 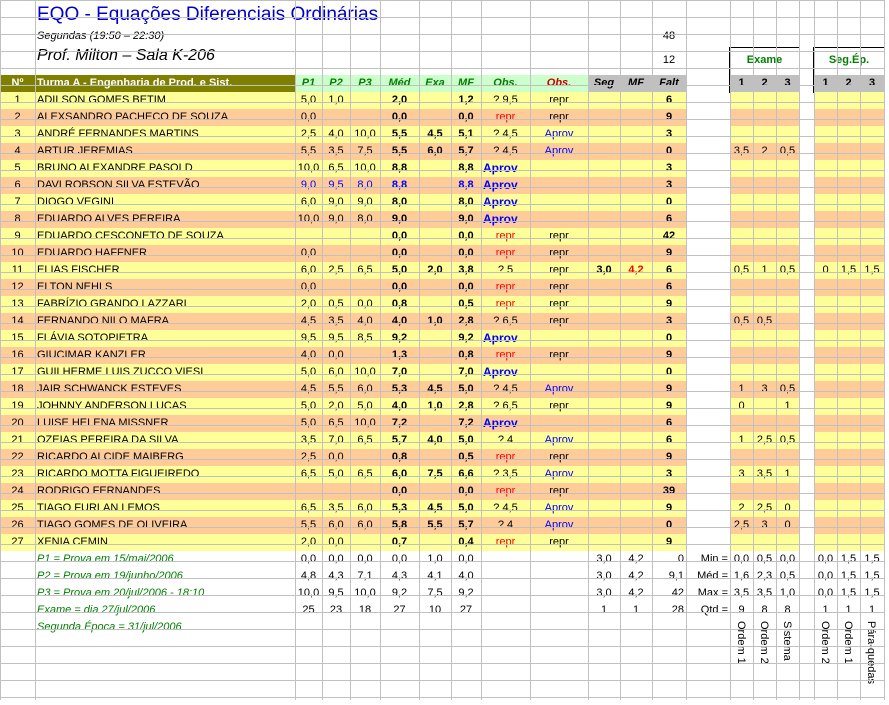 I want to click on student-falt: 3, so click(x=669, y=321).